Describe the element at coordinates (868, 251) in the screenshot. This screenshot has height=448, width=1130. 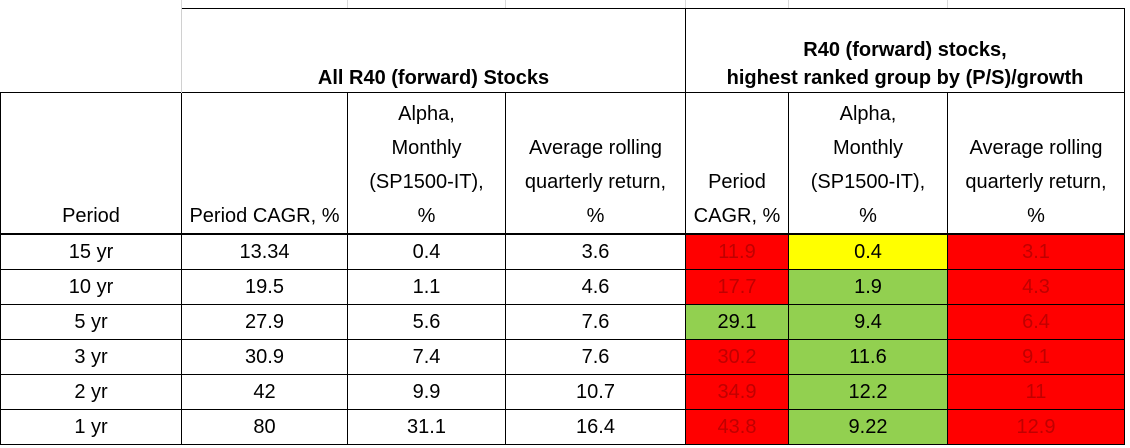
I see `top-alpha-cell: 0.4` at that location.